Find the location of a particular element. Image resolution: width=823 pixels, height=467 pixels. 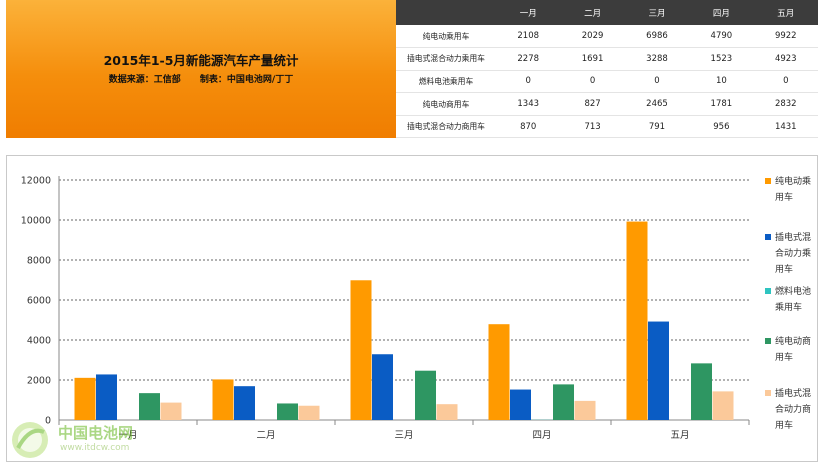

table-header-cell: 四月 is located at coordinates (721, 12).